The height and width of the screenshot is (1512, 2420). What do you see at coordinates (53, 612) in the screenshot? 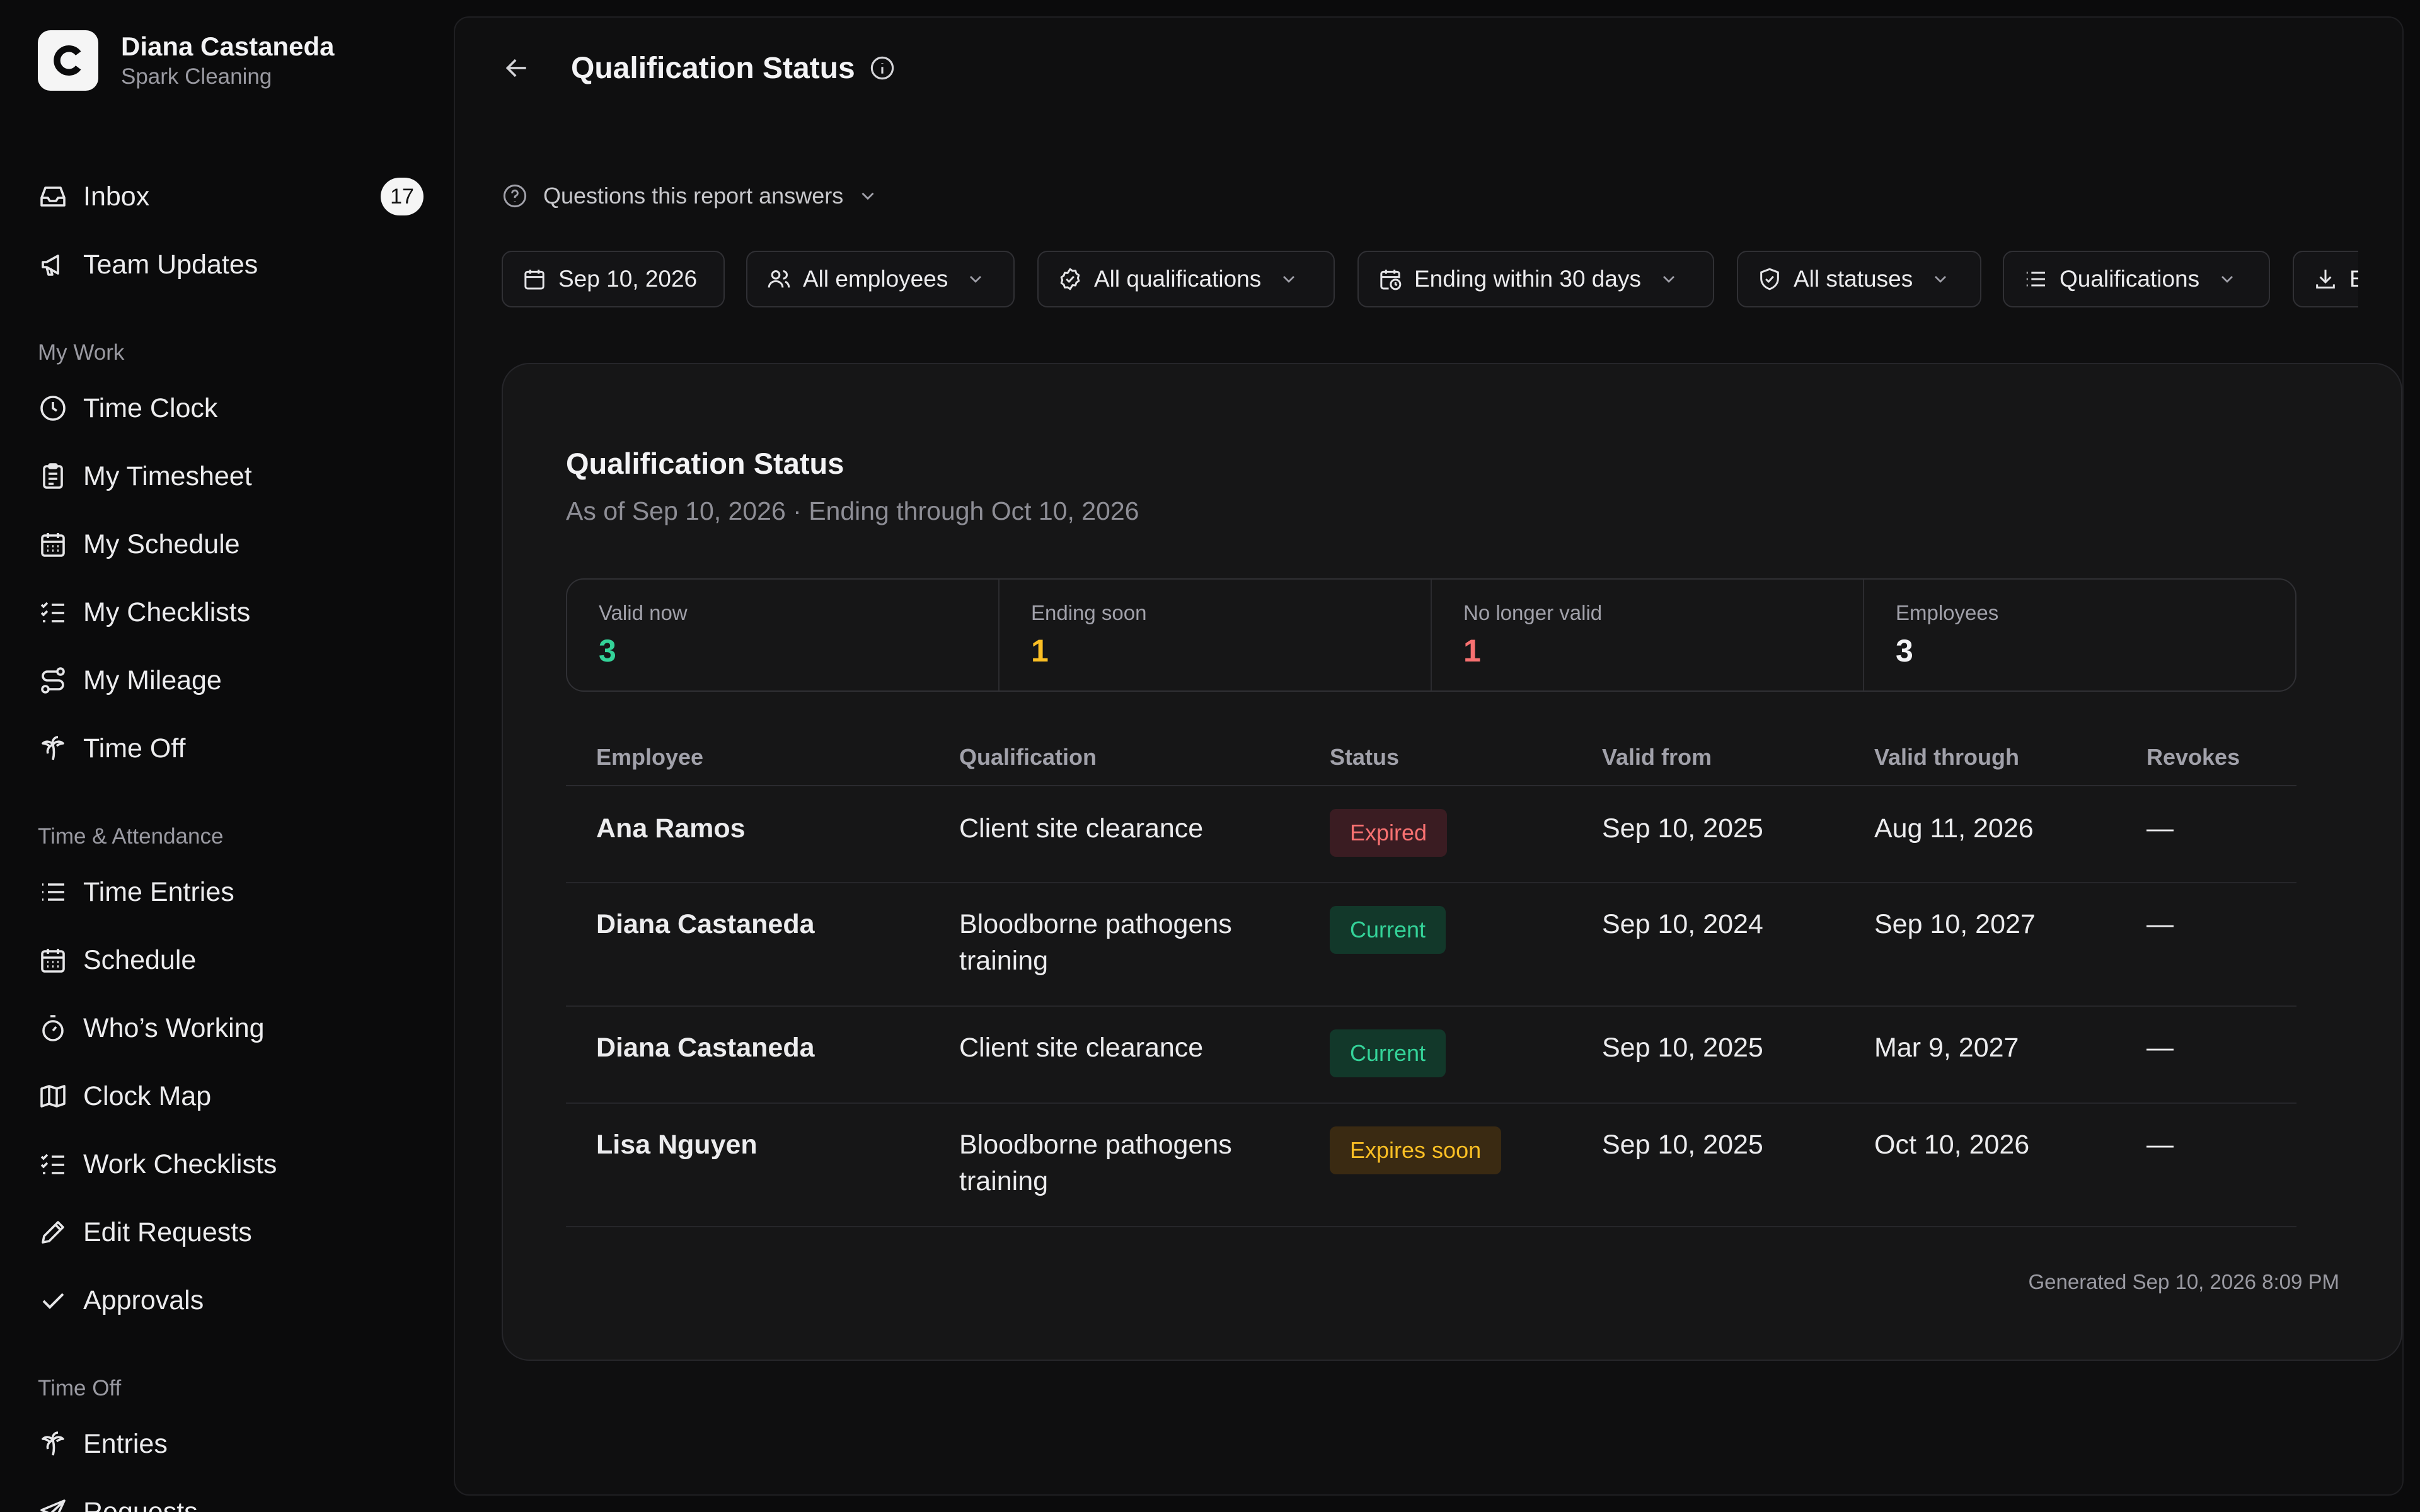
I see `checklist-icon` at bounding box center [53, 612].